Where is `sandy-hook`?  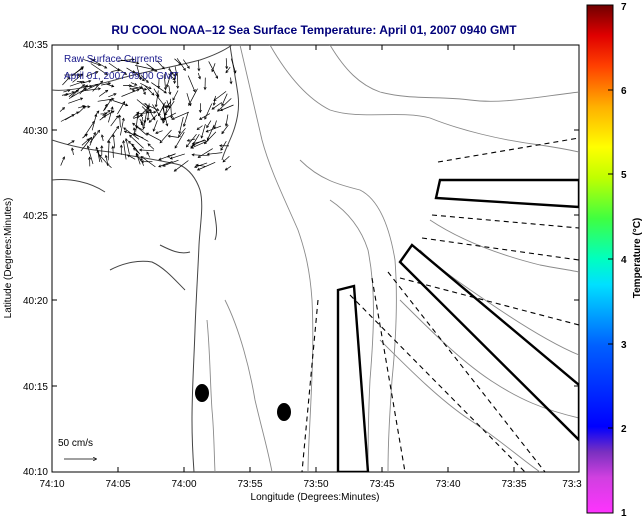 sandy-hook is located at coordinates (230, 103).